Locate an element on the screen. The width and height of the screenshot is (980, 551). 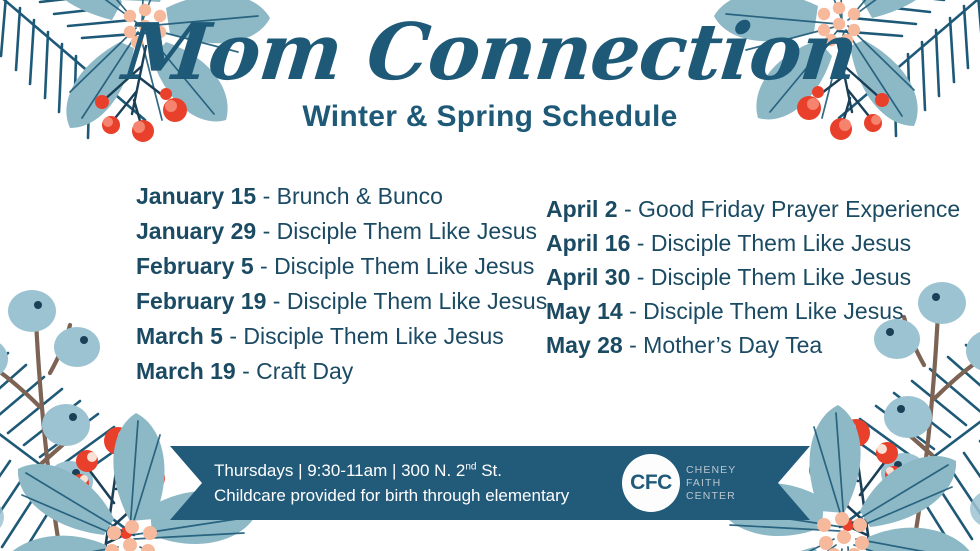
banner-line-meeting-info: Thursdays | 9:30-11am | 300 N. 2nd St. is located at coordinates (391, 470).